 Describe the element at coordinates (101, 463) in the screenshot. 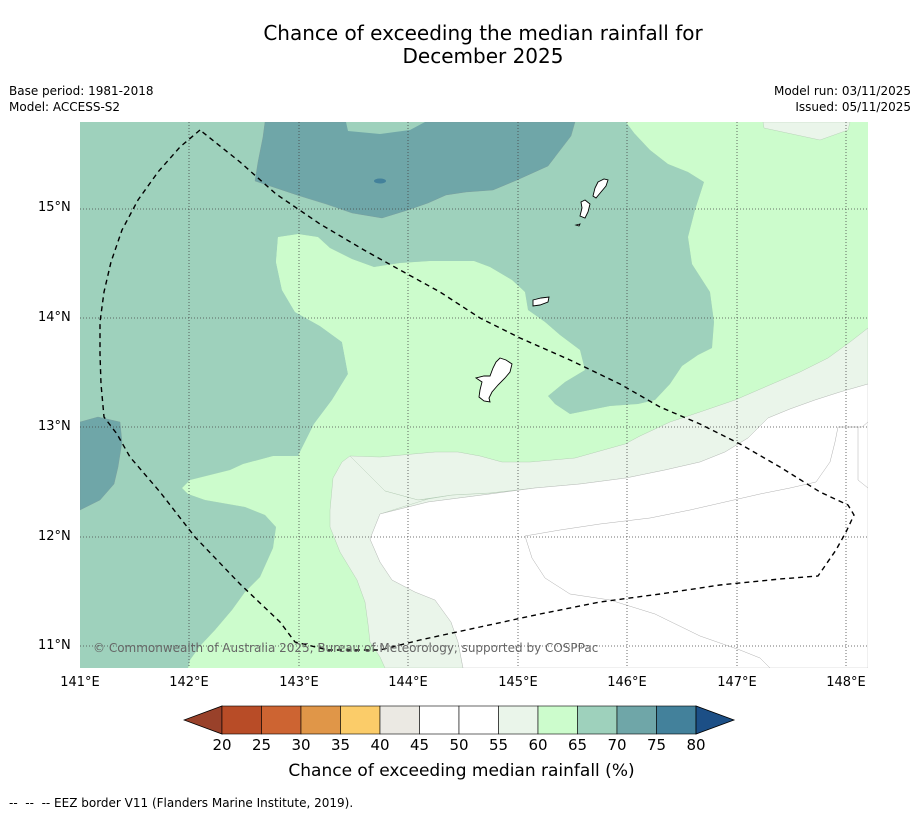

I see `zone-70-75-west-b` at that location.